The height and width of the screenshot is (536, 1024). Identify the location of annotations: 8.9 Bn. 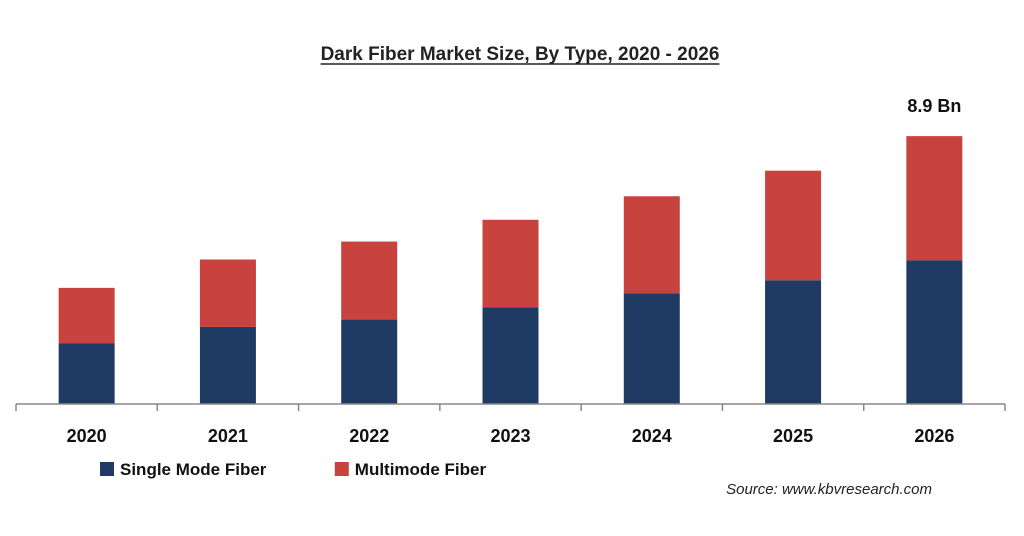
(934, 106).